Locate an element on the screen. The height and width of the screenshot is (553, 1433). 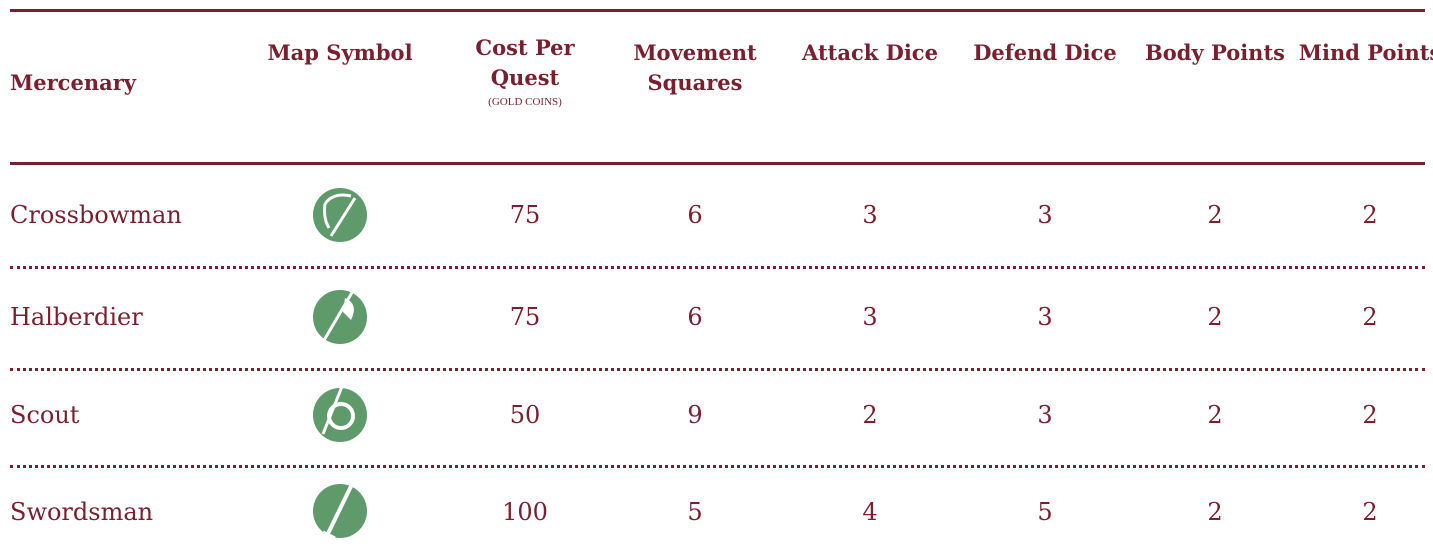
column-header: Defend Dice is located at coordinates (1045, 52).